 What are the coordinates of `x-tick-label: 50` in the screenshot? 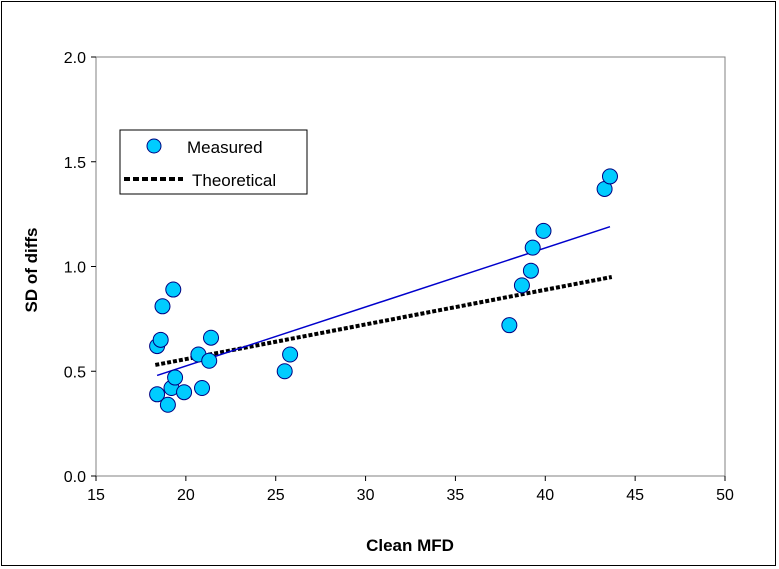 It's located at (725, 495).